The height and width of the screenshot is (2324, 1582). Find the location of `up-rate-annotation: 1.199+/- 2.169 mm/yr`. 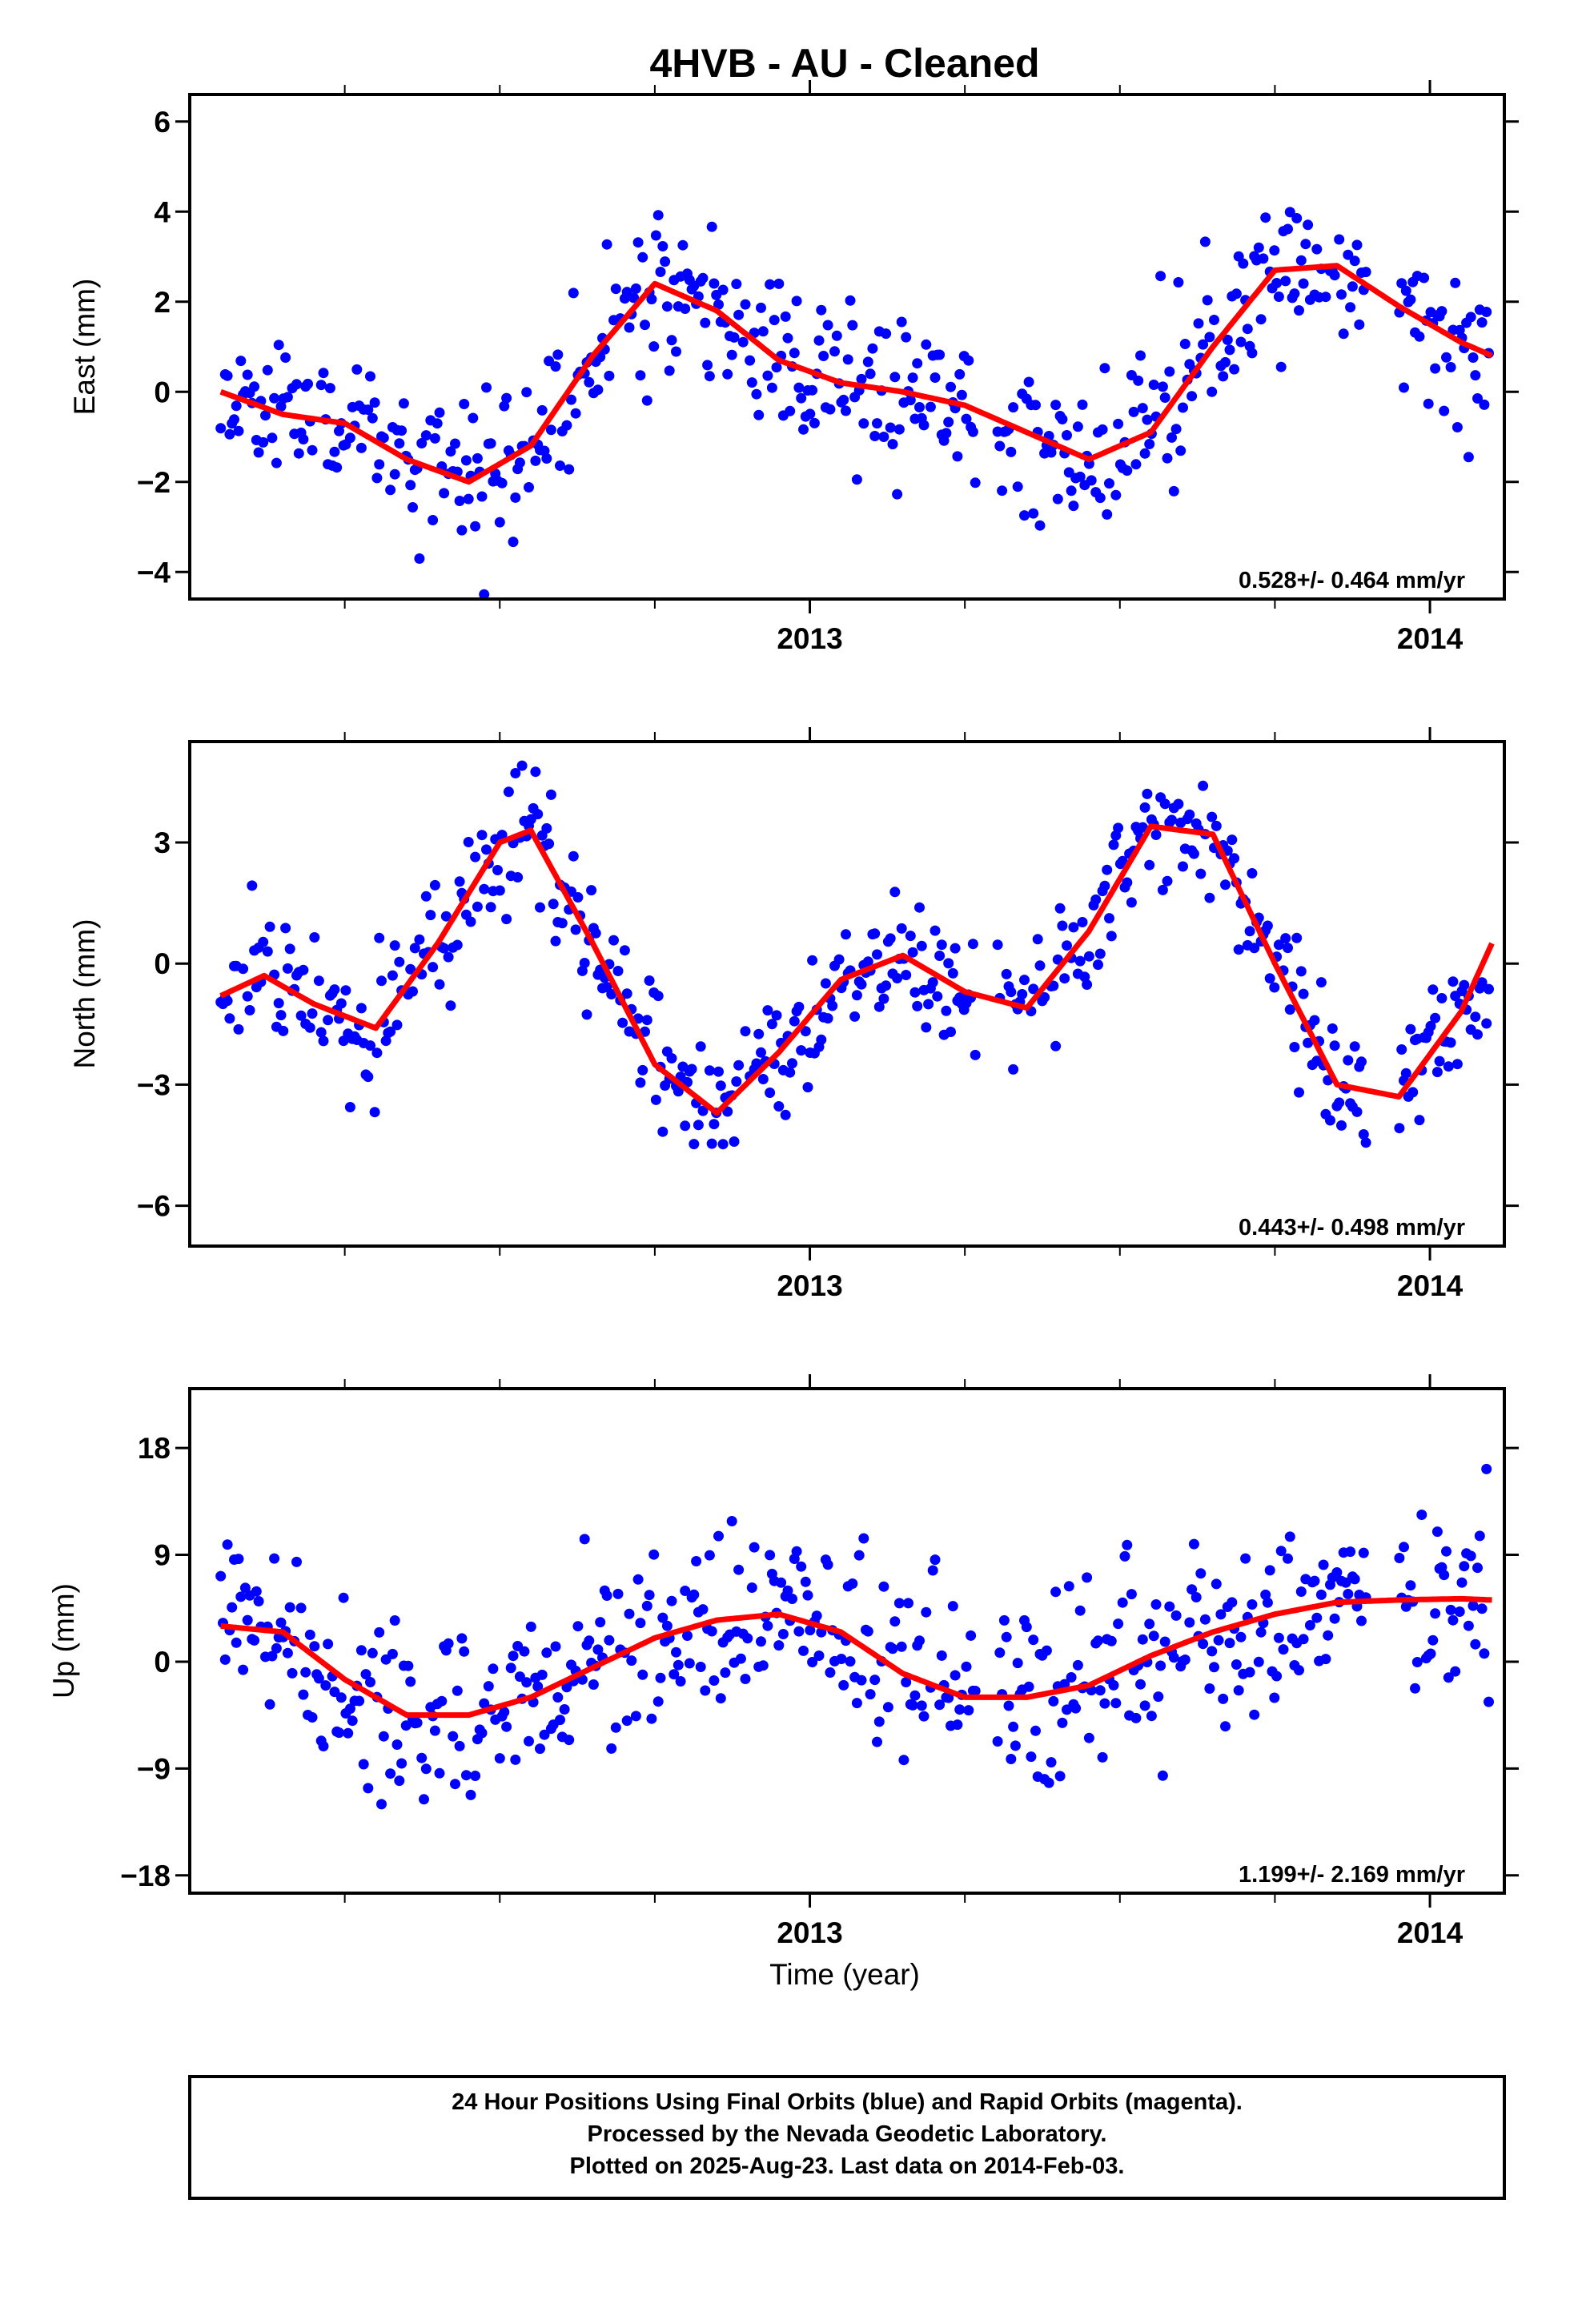

up-rate-annotation: 1.199+/- 2.169 mm/yr is located at coordinates (1352, 1875).